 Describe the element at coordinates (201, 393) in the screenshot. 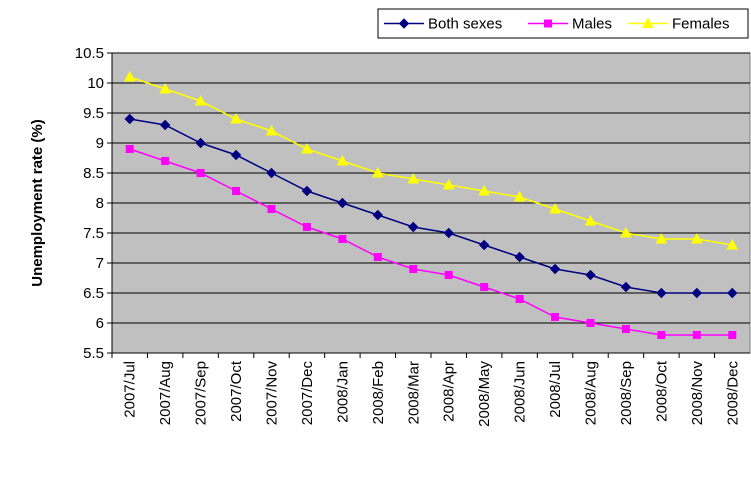

I see `x-tick-label: 2007/Sep` at that location.